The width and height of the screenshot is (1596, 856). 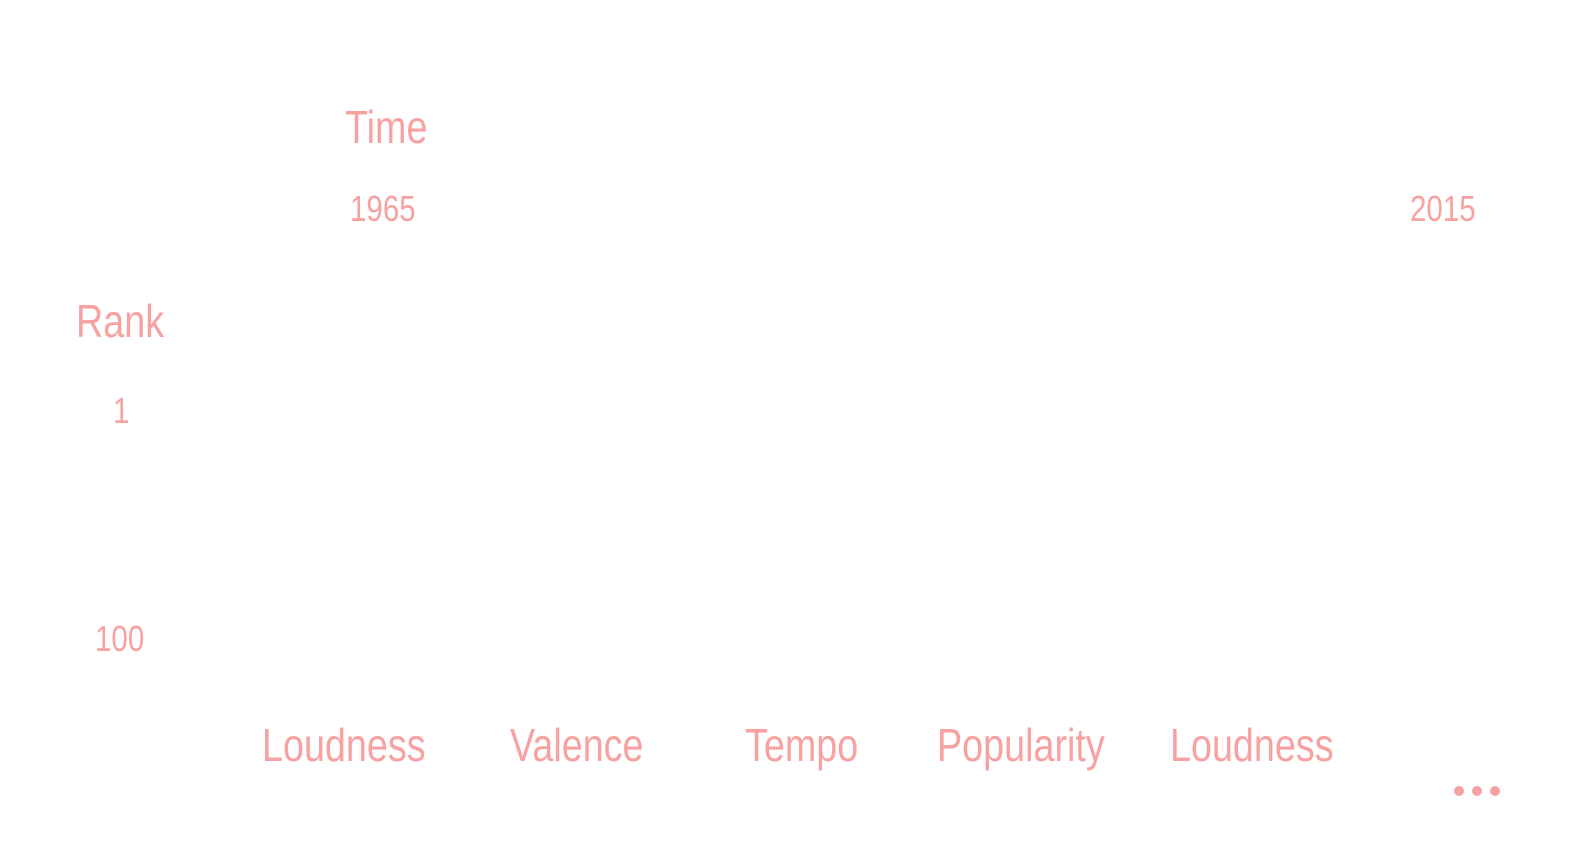 I want to click on rank-axis-bottom: 100, so click(x=120, y=638).